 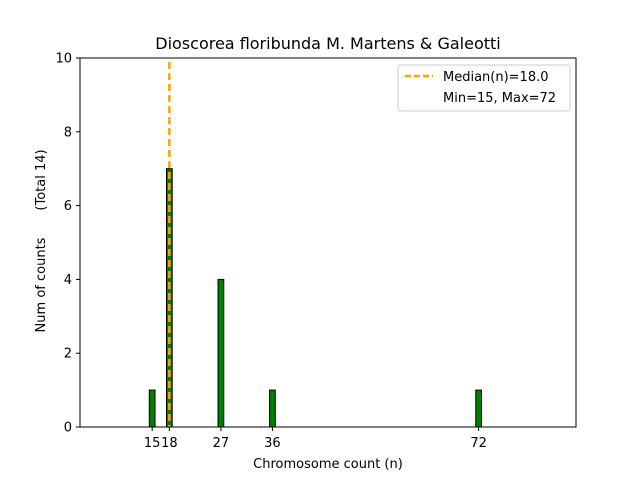 What do you see at coordinates (221, 443) in the screenshot?
I see `x-tick-label: 27` at bounding box center [221, 443].